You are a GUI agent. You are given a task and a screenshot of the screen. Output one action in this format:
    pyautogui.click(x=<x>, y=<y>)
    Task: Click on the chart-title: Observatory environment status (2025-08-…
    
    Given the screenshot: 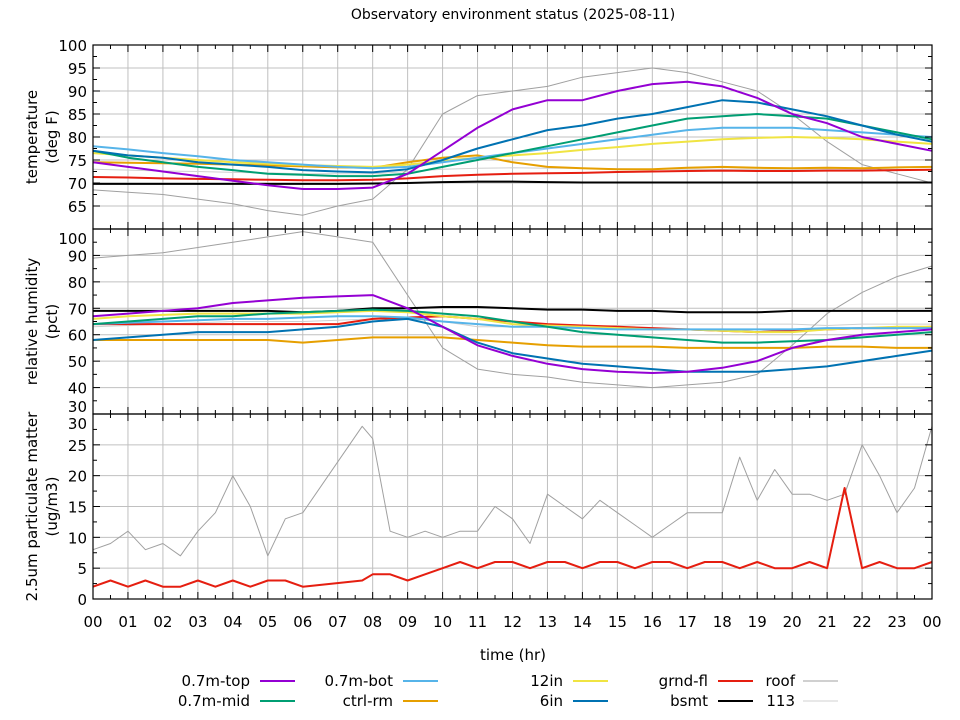 What is the action you would take?
    pyautogui.click(x=513, y=15)
    